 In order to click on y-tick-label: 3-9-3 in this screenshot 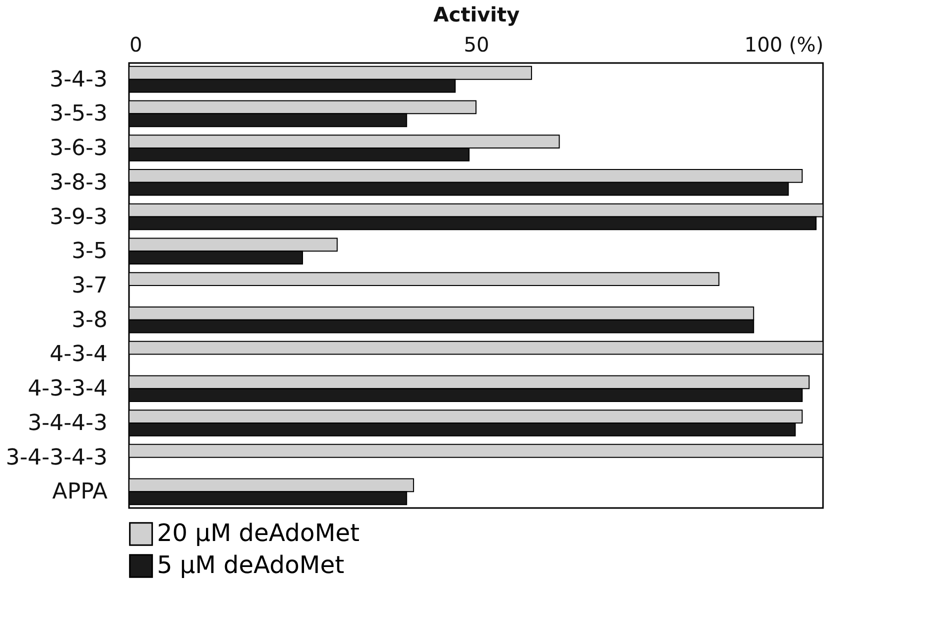, I will do `click(79, 217)`.